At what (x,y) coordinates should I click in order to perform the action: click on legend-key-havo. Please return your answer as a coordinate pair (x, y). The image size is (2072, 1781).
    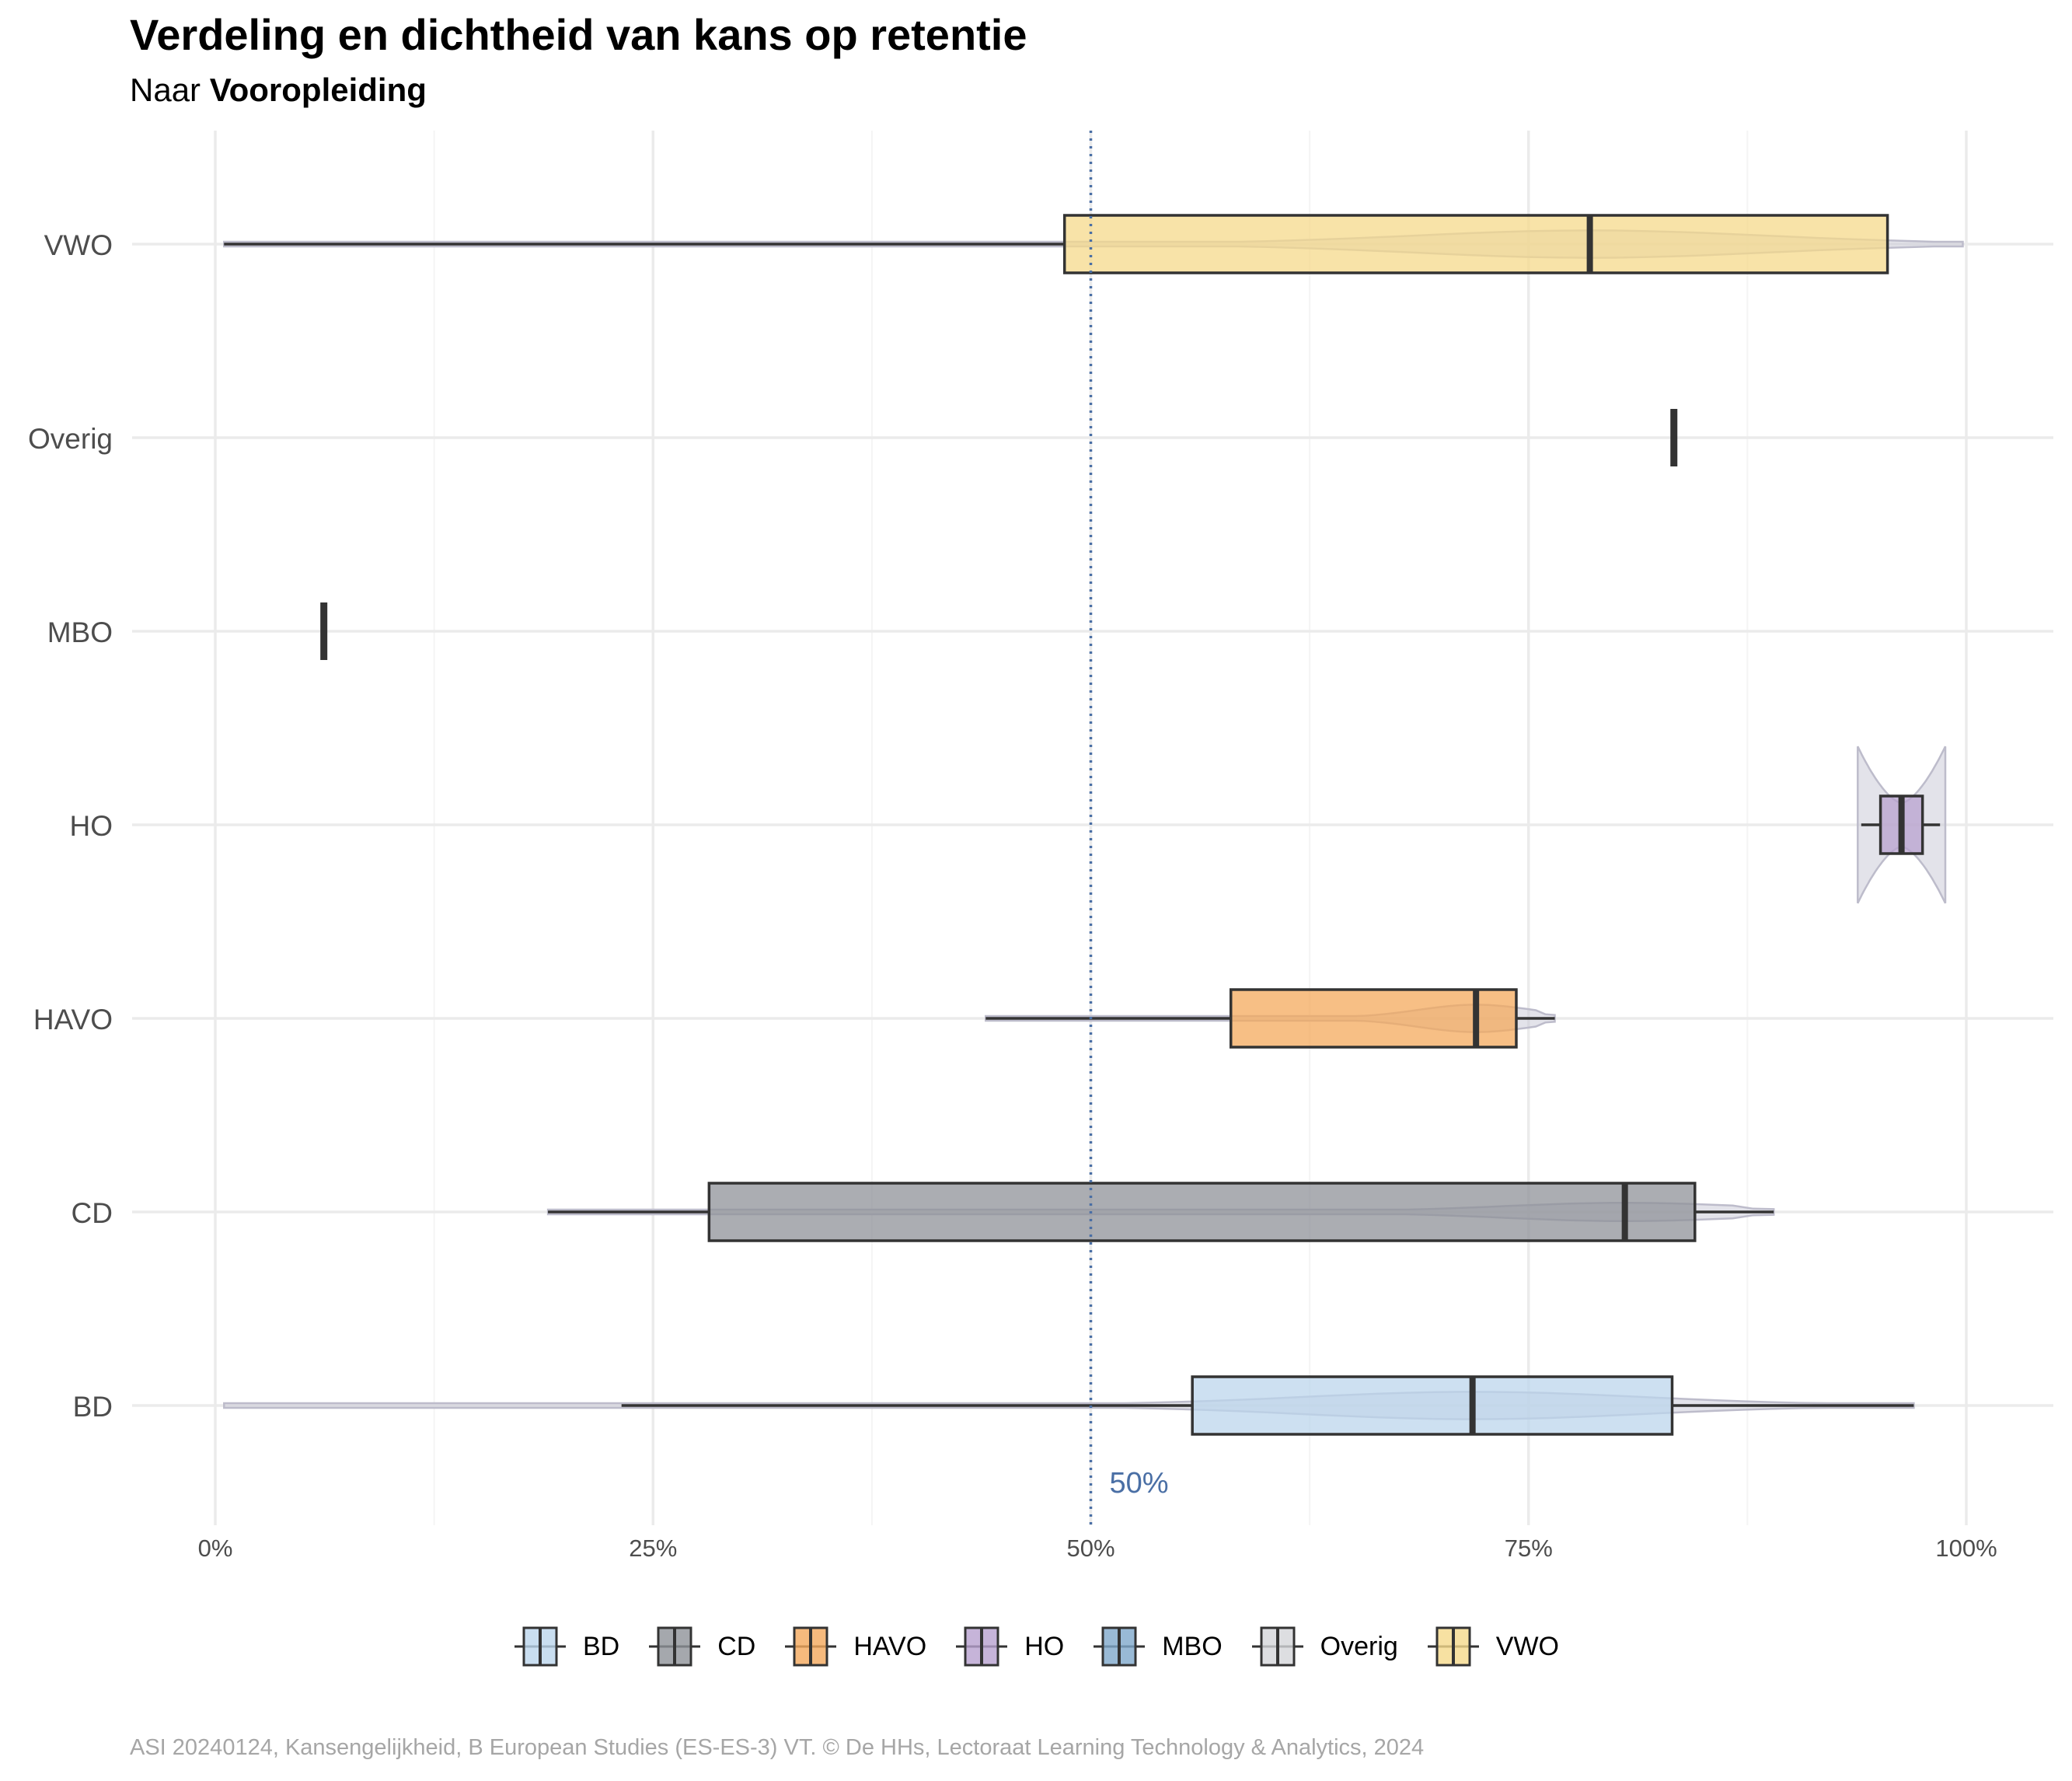
    Looking at the image, I should click on (811, 1646).